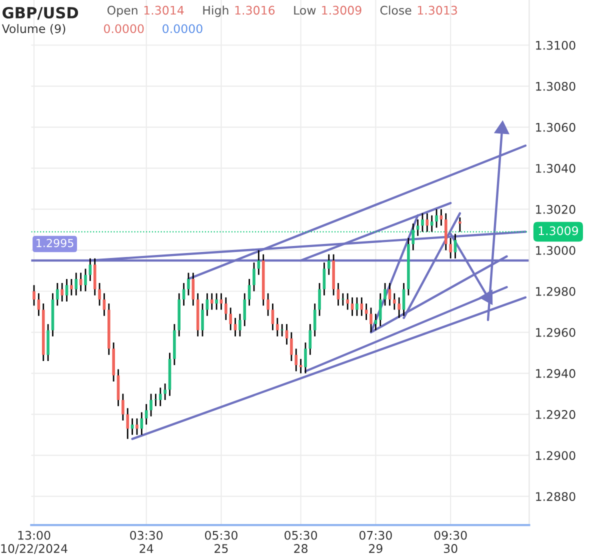  I want to click on annotation: 1.3009, so click(342, 10).